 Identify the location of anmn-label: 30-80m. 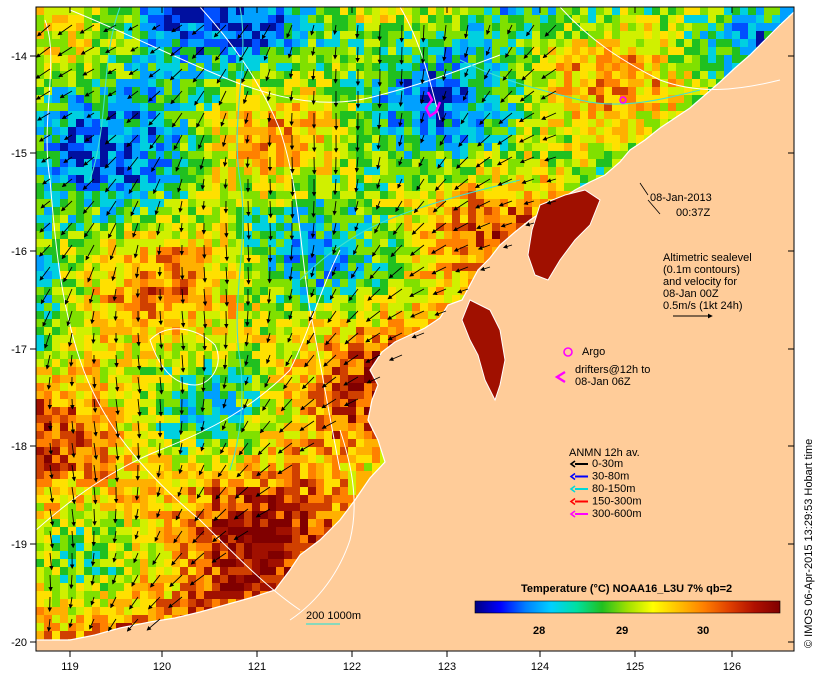
(610, 477).